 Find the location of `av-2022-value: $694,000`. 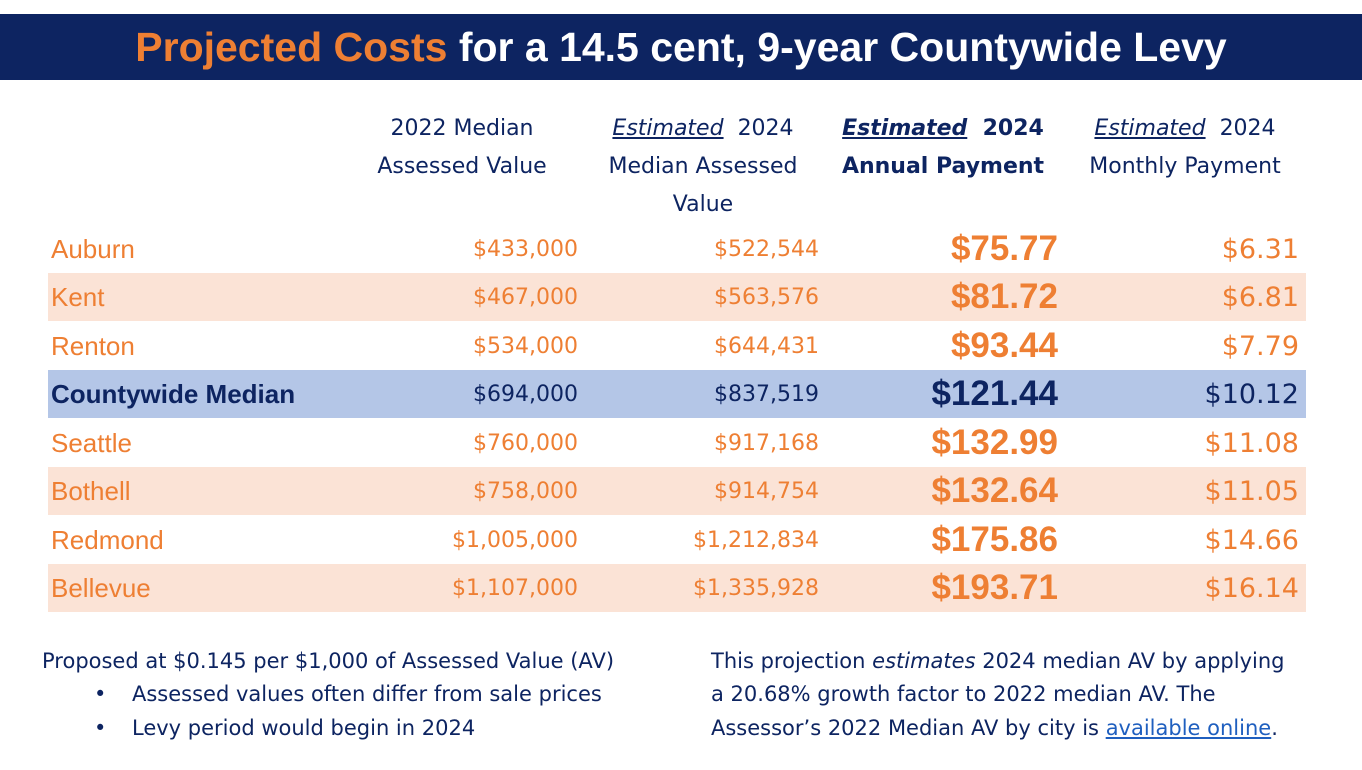

av-2022-value: $694,000 is located at coordinates (525, 394).